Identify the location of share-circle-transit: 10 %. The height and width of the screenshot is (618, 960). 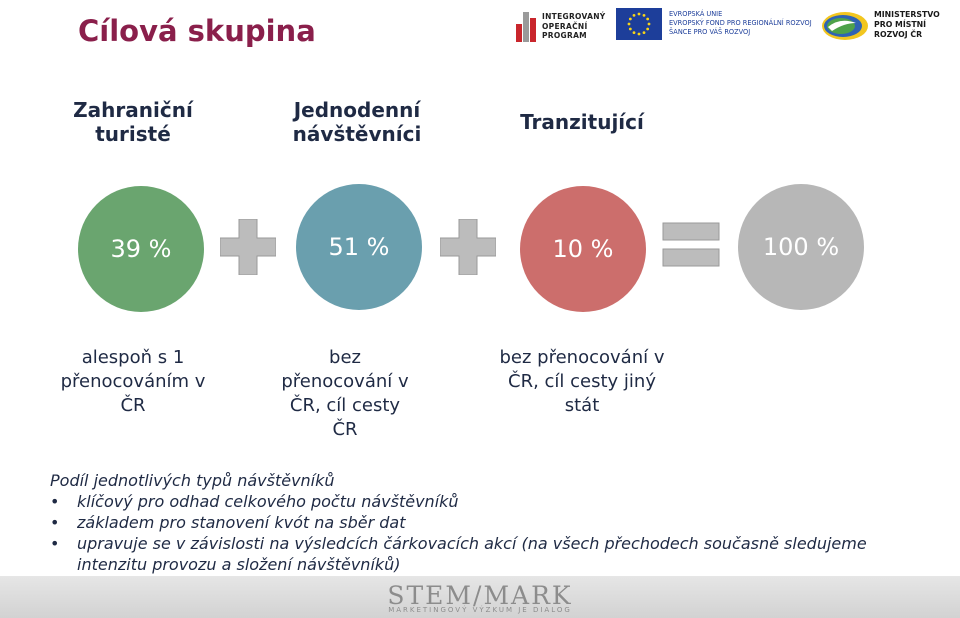
(583, 249).